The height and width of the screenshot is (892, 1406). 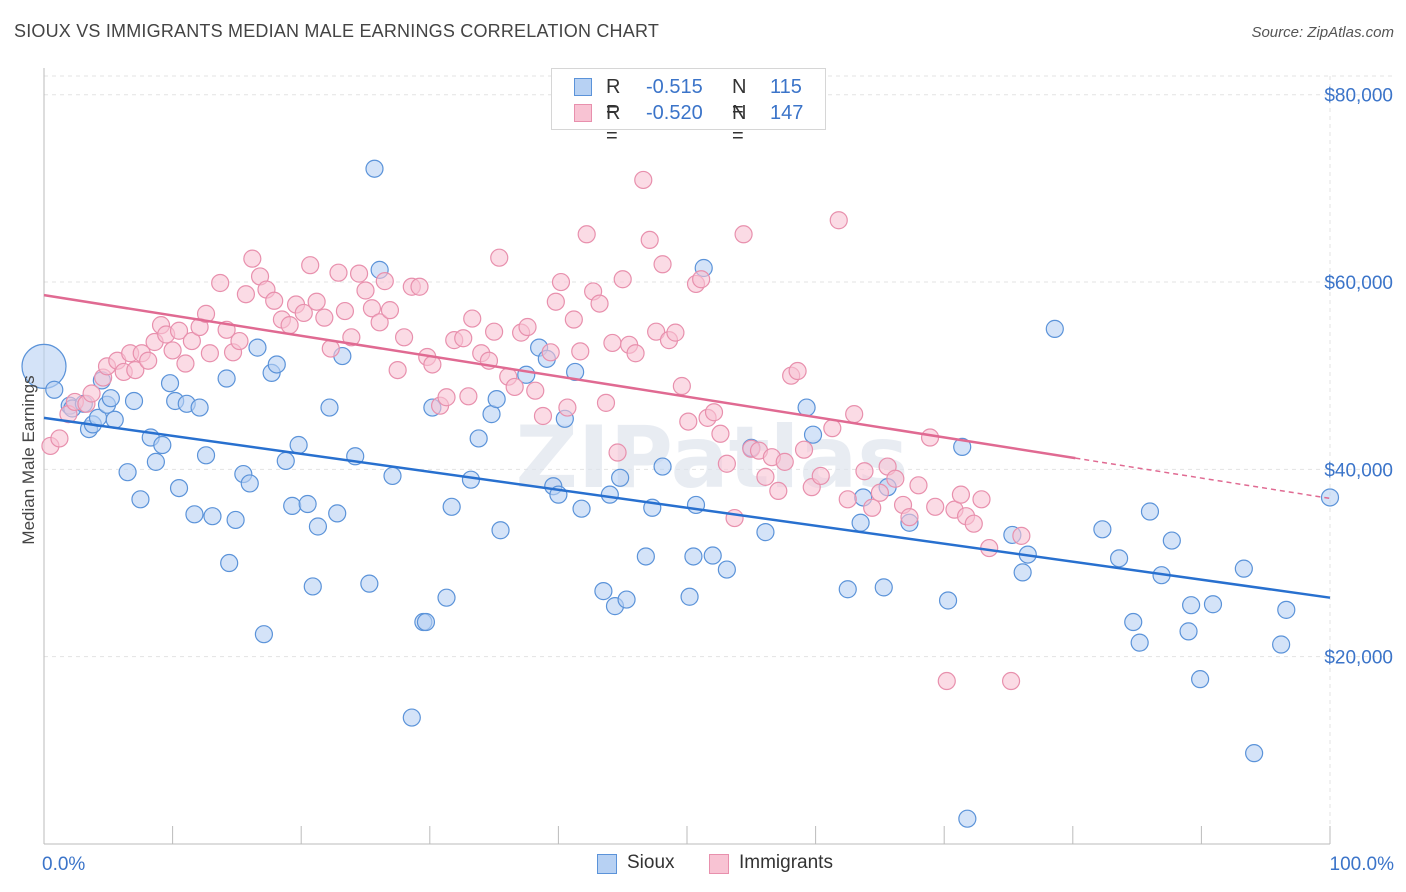 I want to click on y-tick-label: $20,000, so click(x=1358, y=658).